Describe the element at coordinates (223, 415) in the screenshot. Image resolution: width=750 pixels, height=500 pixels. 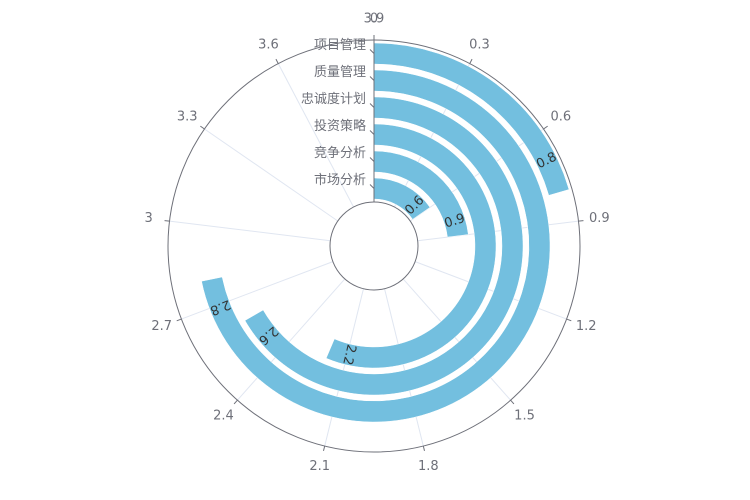
I see `angle-tick-label: 2.4` at that location.